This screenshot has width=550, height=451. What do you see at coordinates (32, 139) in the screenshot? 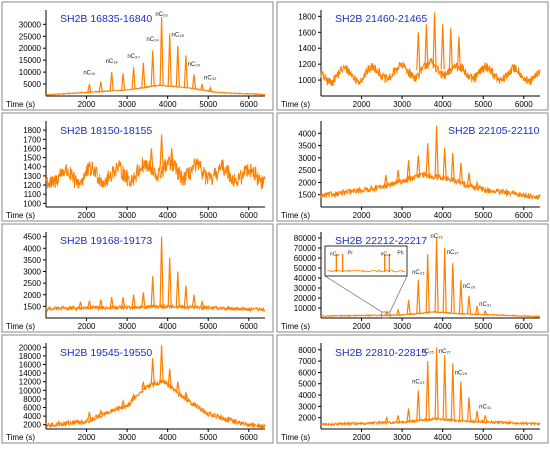
I see `y-tick-label: 1700` at bounding box center [32, 139].